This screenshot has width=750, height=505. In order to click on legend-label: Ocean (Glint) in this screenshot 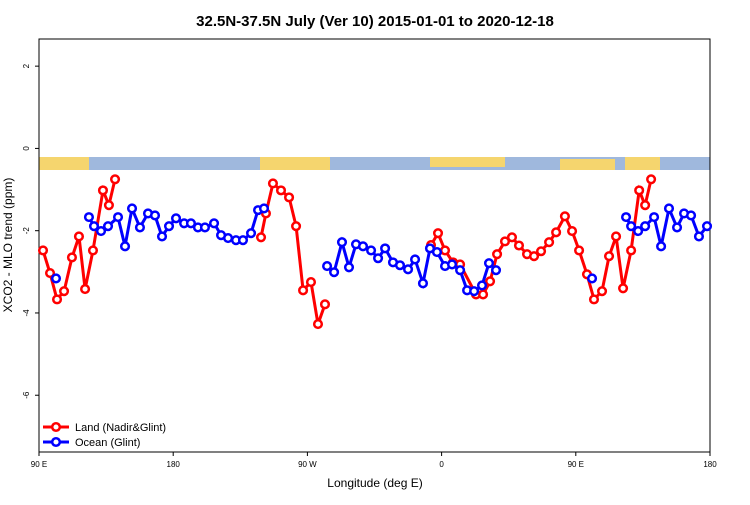, I will do `click(107, 443)`.